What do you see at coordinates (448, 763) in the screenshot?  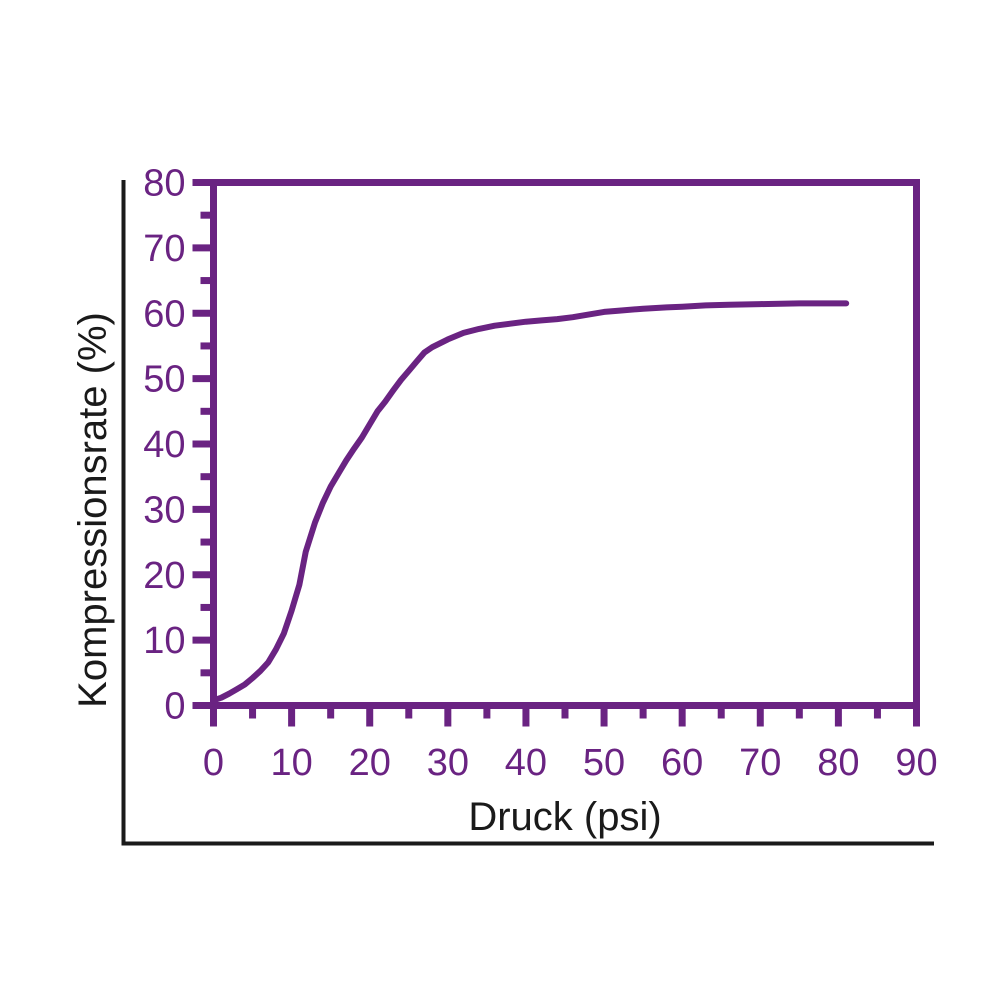 I see `x-tick-label: 30` at bounding box center [448, 763].